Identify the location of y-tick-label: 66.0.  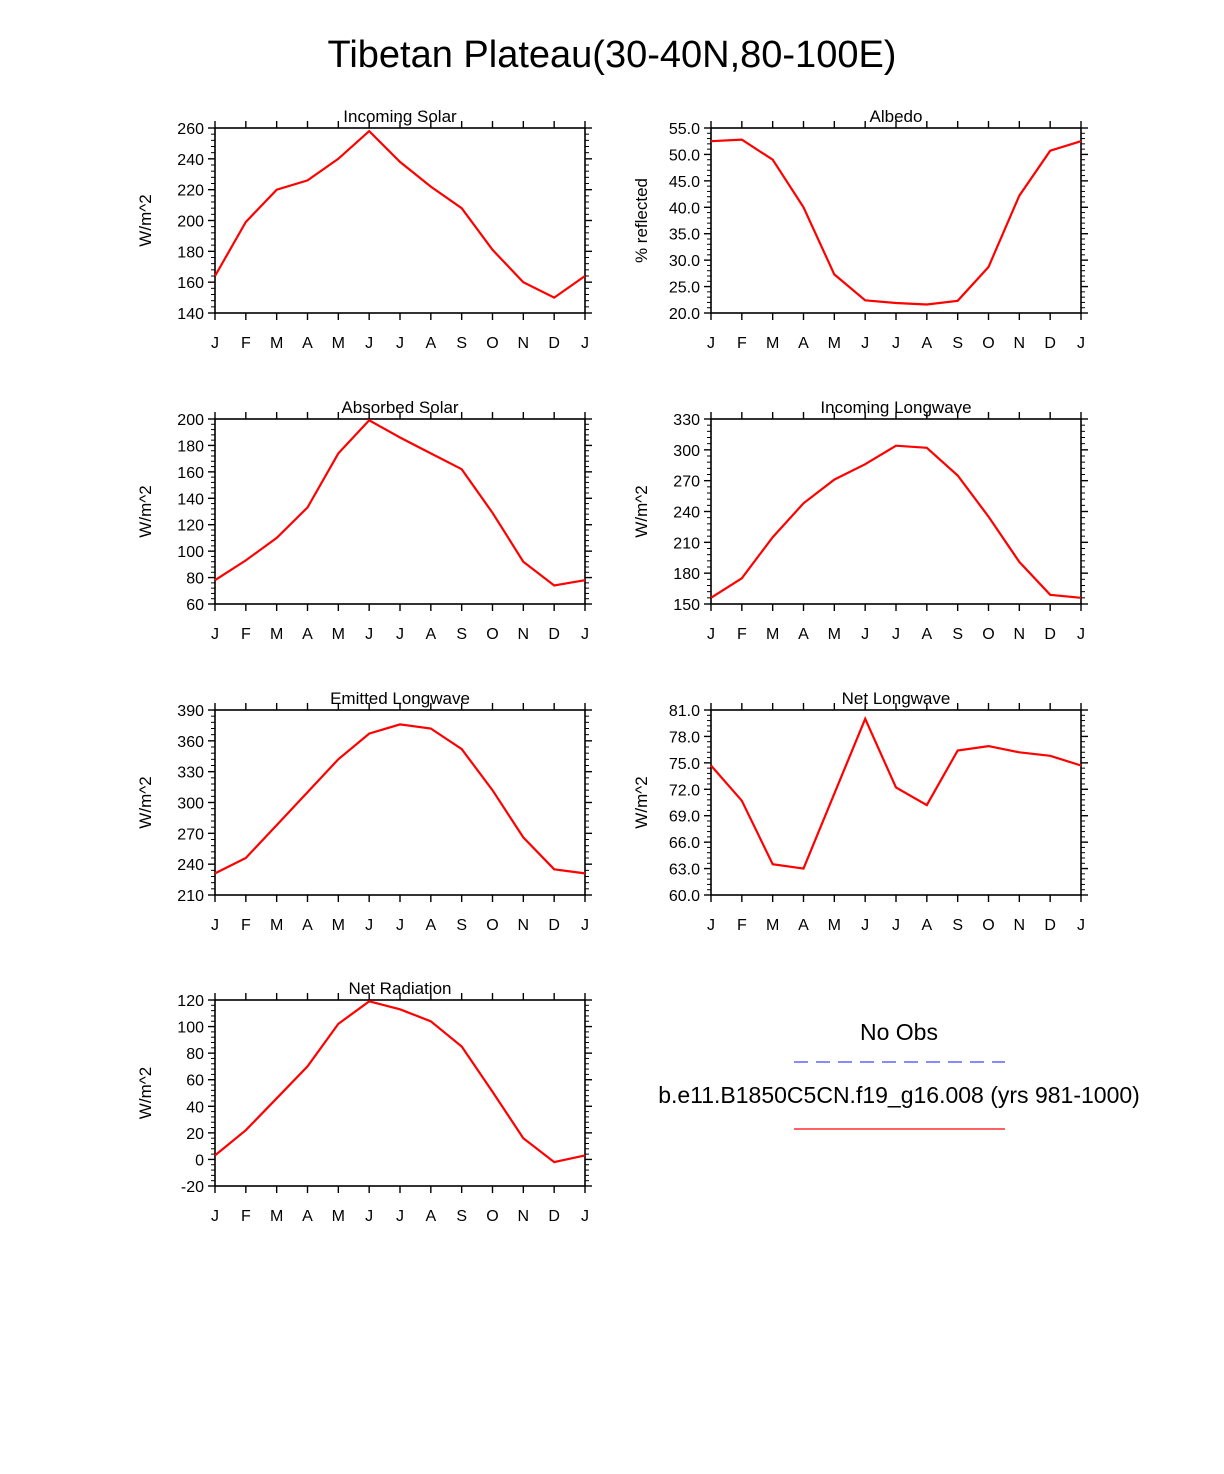
(684, 843).